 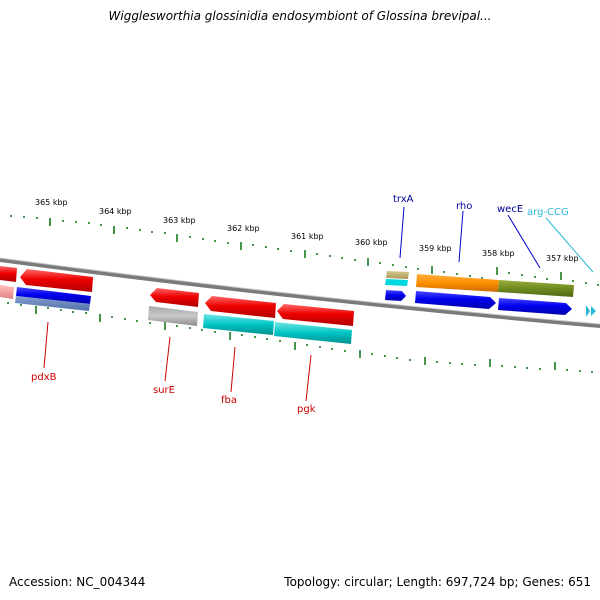 What do you see at coordinates (395, 295) in the screenshot?
I see `feature-trxA` at bounding box center [395, 295].